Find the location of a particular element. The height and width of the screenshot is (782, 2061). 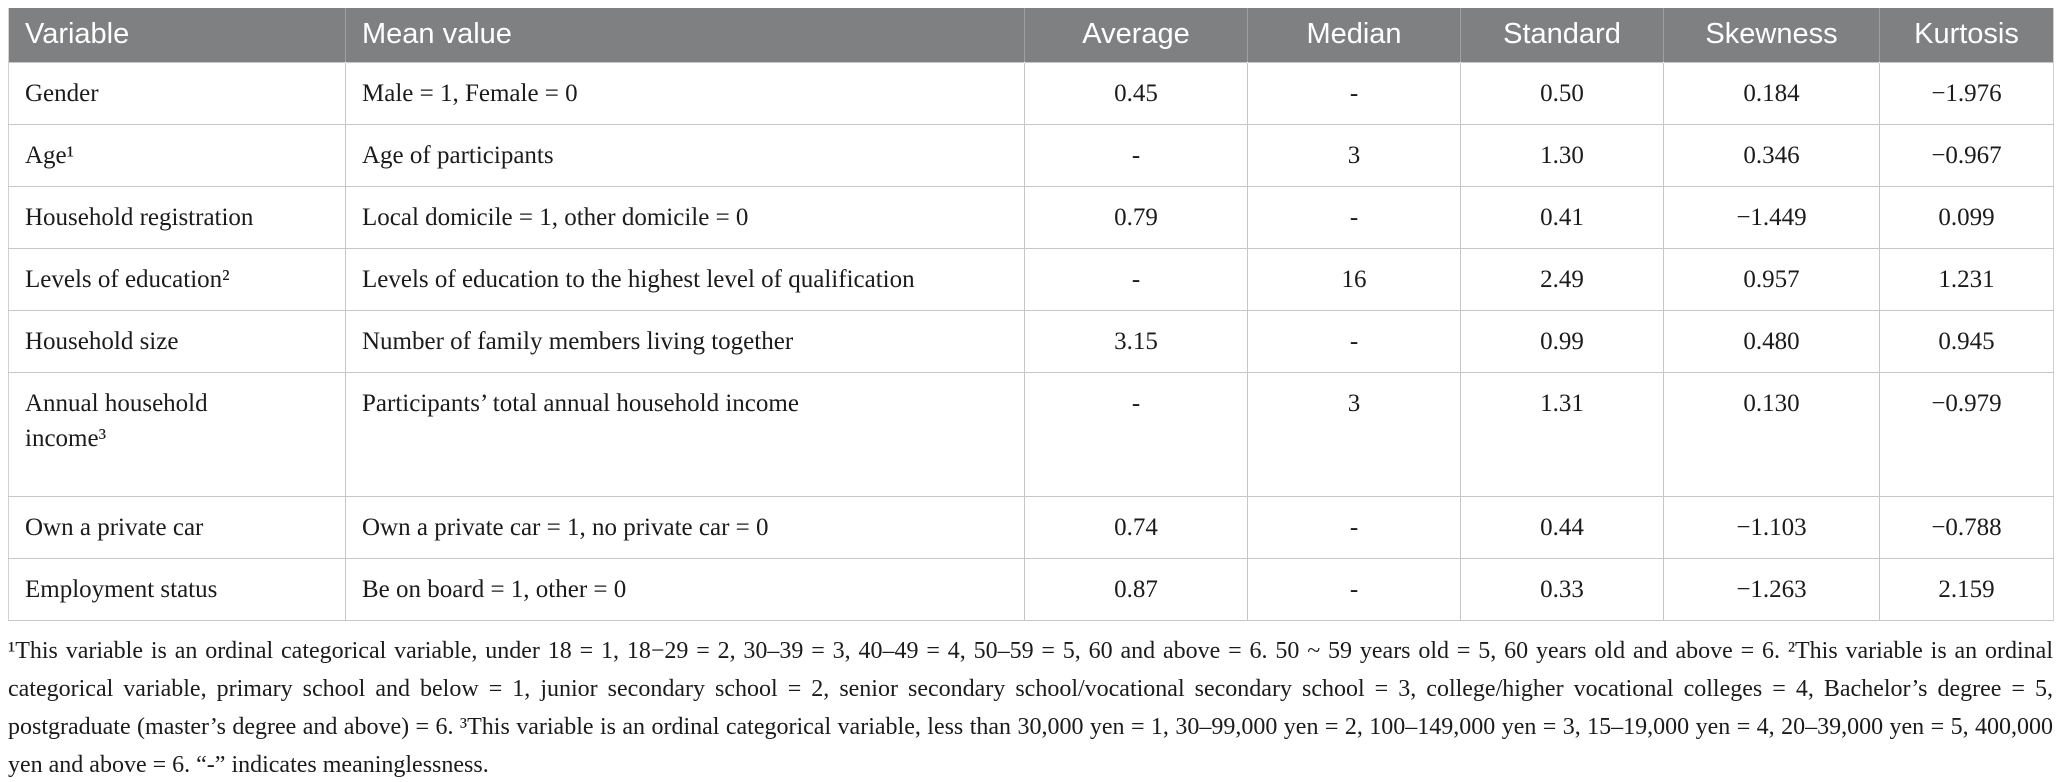

cell-variable: Gender is located at coordinates (177, 92).